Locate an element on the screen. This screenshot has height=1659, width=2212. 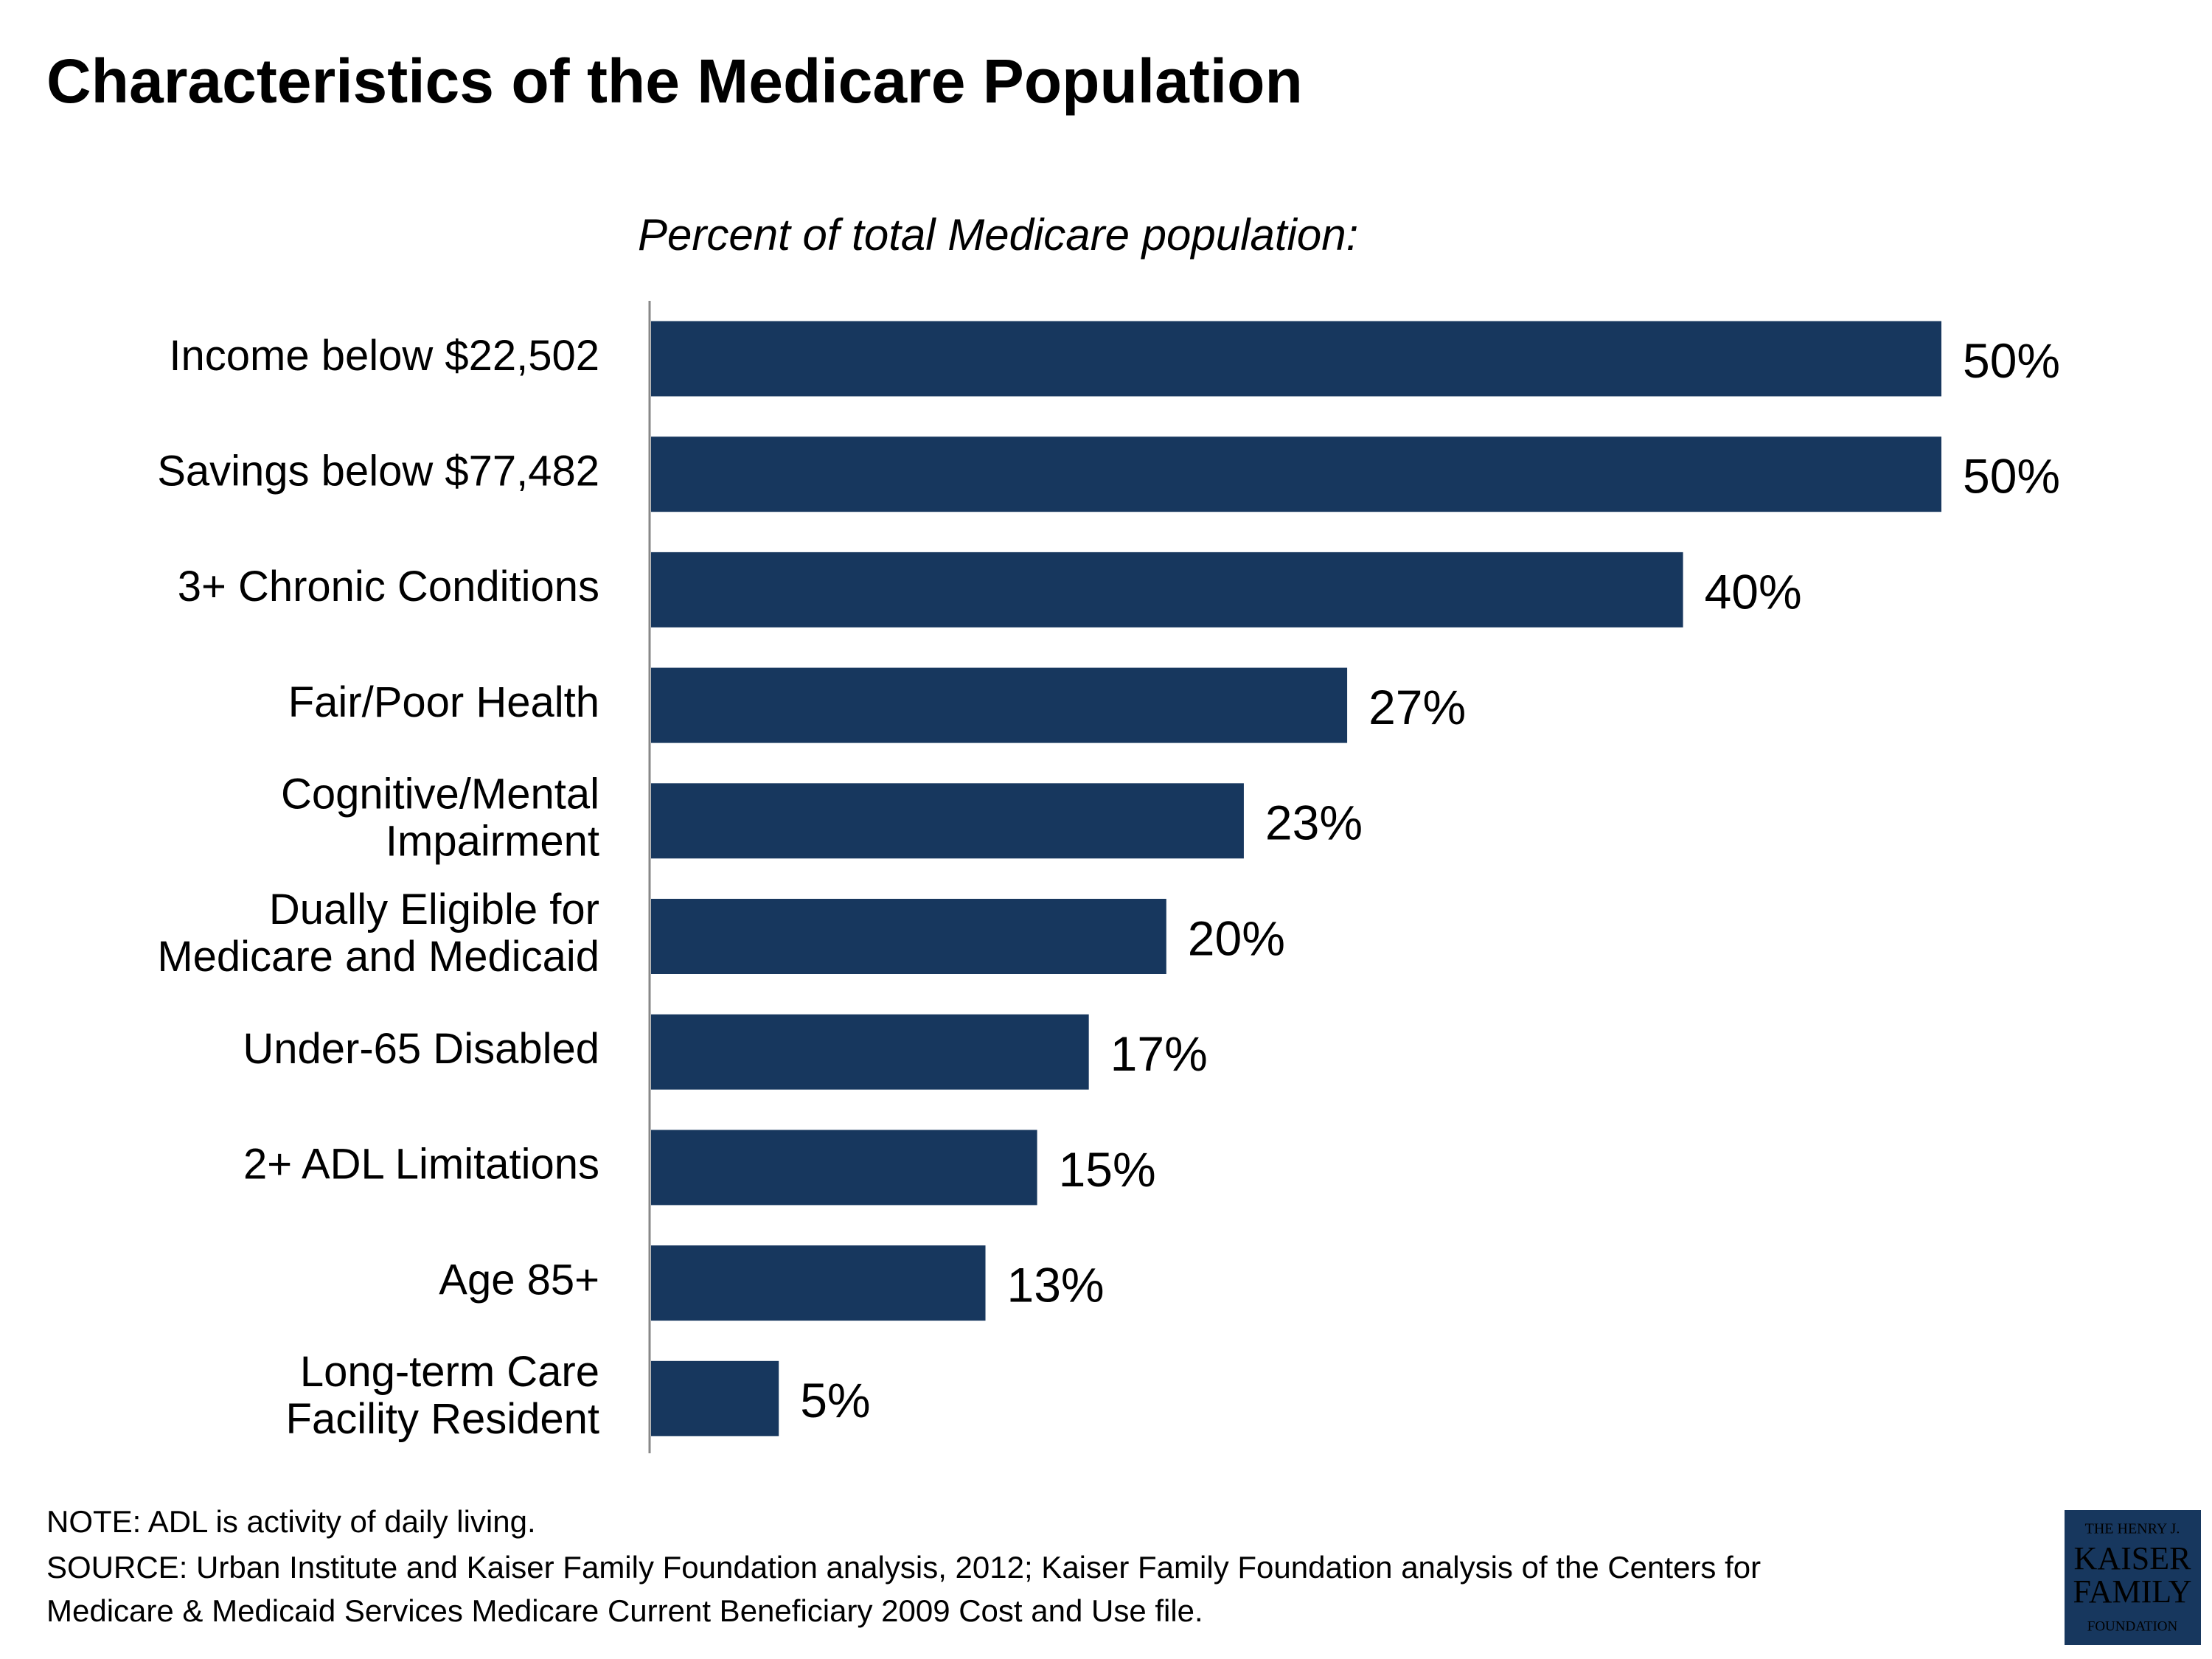
note: NOTE: ADL is activity of daily living. is located at coordinates (291, 1521).